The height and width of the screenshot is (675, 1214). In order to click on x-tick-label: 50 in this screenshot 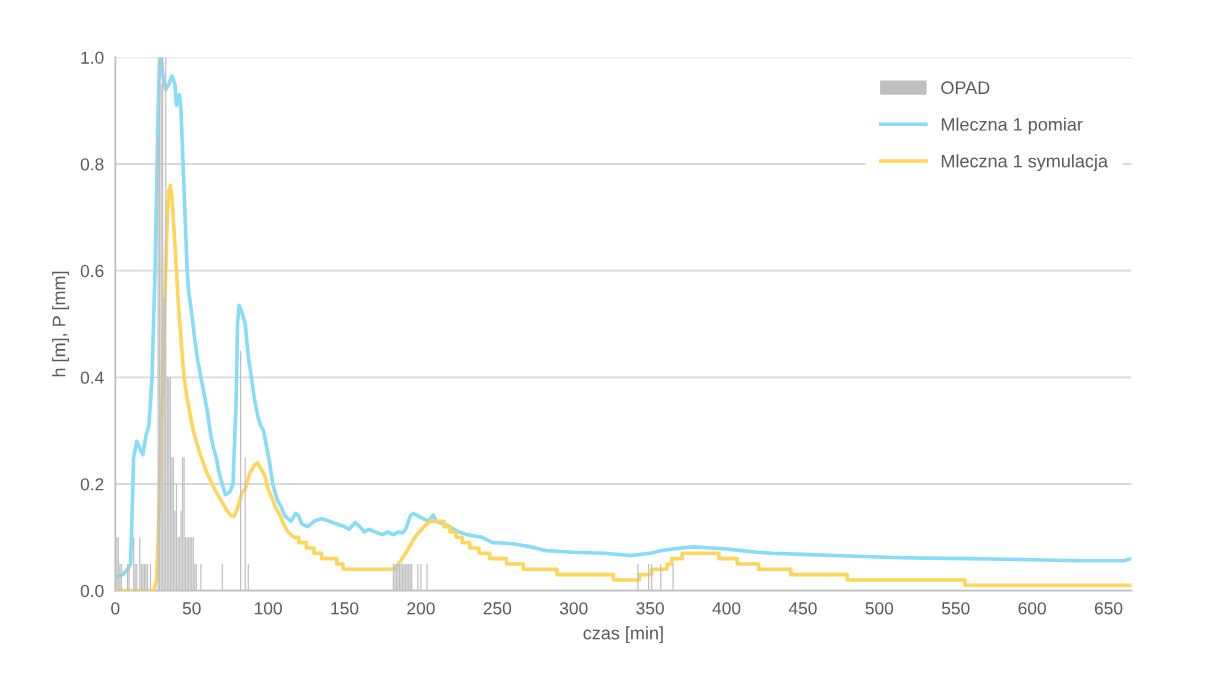, I will do `click(191, 608)`.